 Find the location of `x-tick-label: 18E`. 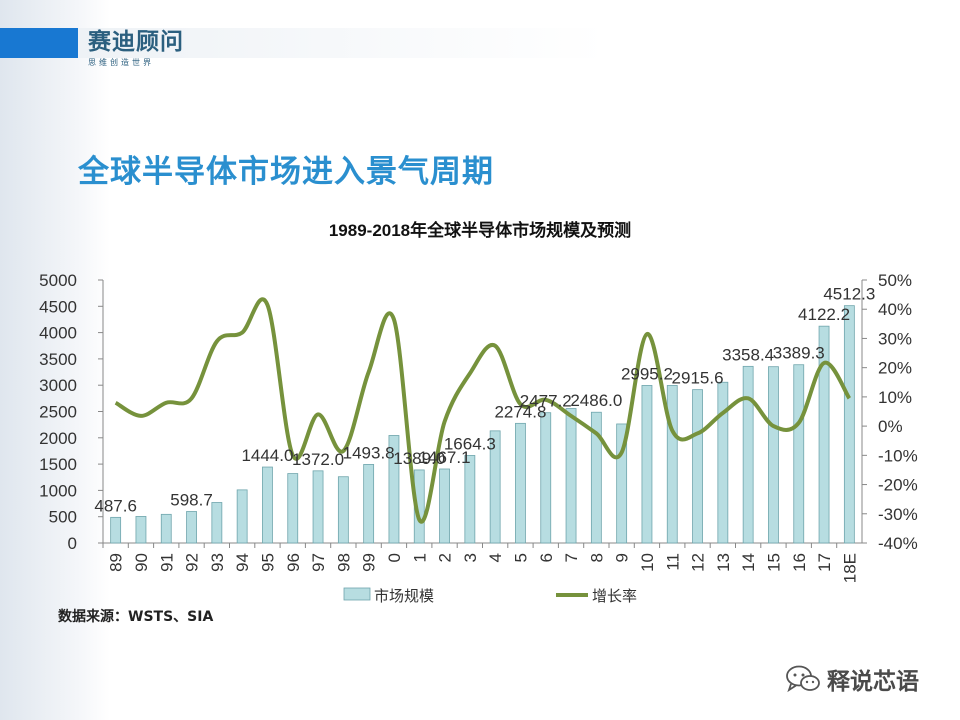

x-tick-label: 18E is located at coordinates (849, 568).